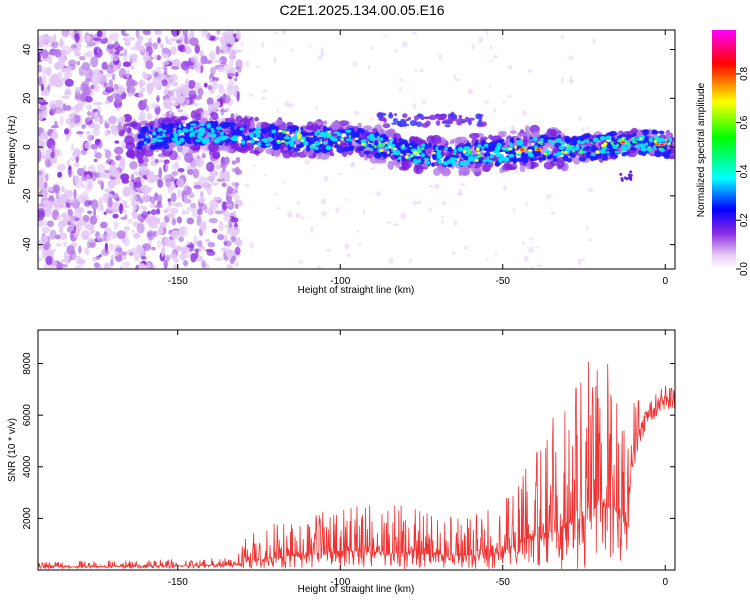  What do you see at coordinates (27, 363) in the screenshot?
I see `snr-ytick-label: 8000` at bounding box center [27, 363].